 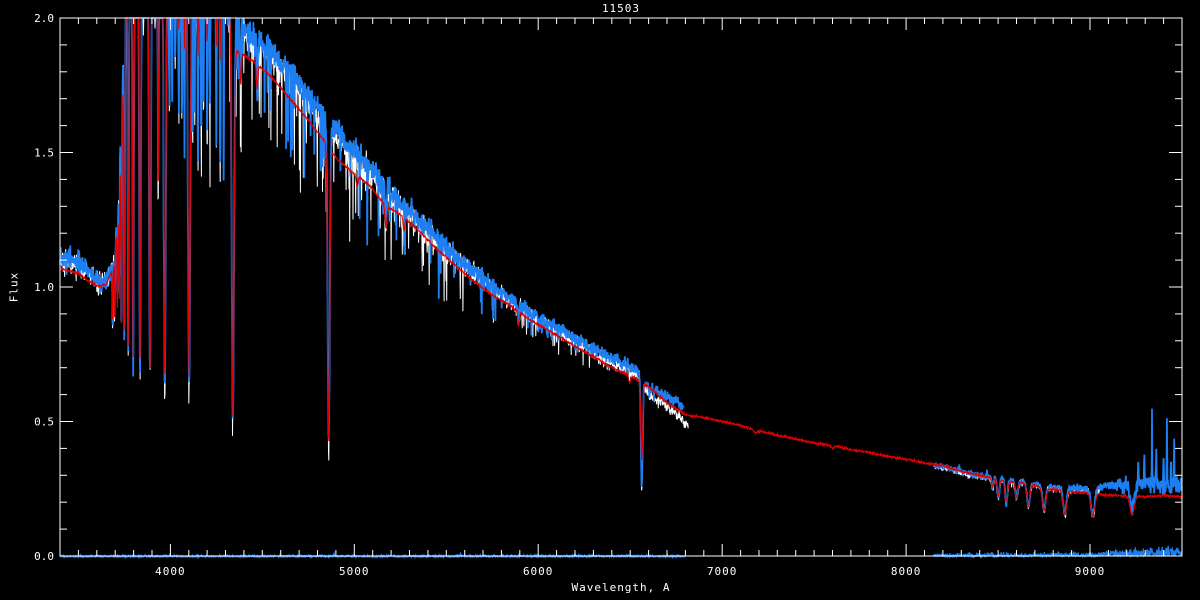 I want to click on y-tick-label: 0.5, so click(x=44, y=422).